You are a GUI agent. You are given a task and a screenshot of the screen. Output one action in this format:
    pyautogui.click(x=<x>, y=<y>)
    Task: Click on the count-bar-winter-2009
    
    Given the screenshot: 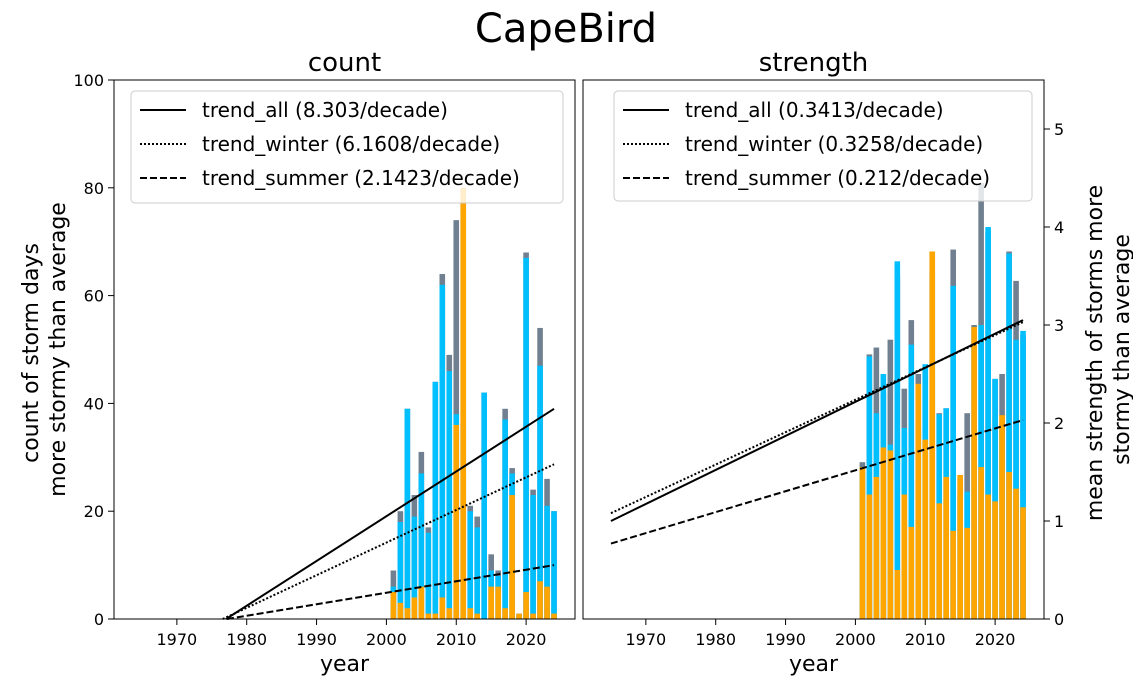 What is the action you would take?
    pyautogui.click(x=449, y=495)
    